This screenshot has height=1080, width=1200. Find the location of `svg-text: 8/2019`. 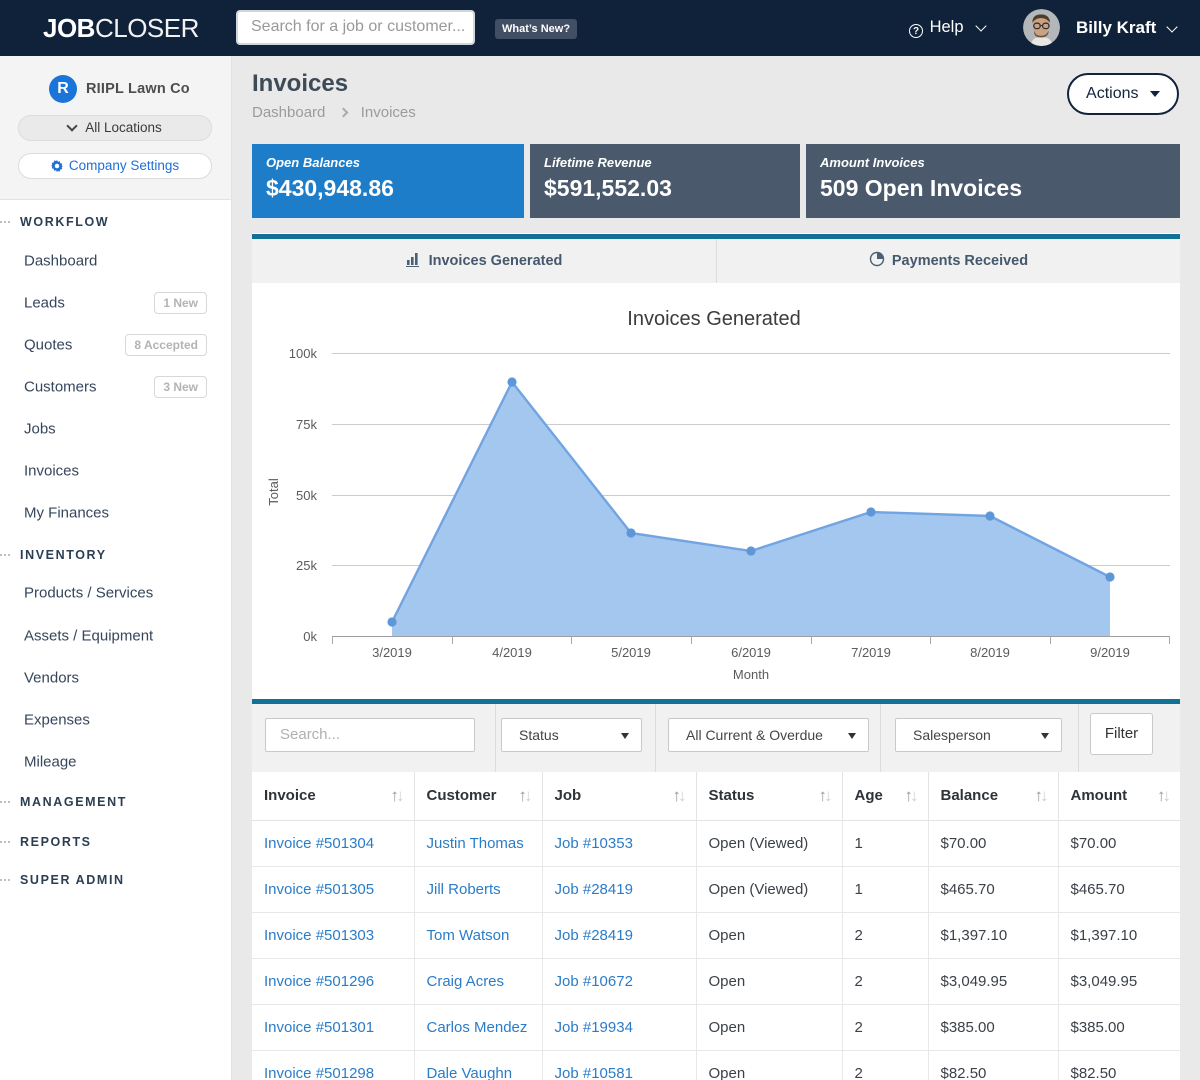

svg-text: 8/2019 is located at coordinates (990, 652).